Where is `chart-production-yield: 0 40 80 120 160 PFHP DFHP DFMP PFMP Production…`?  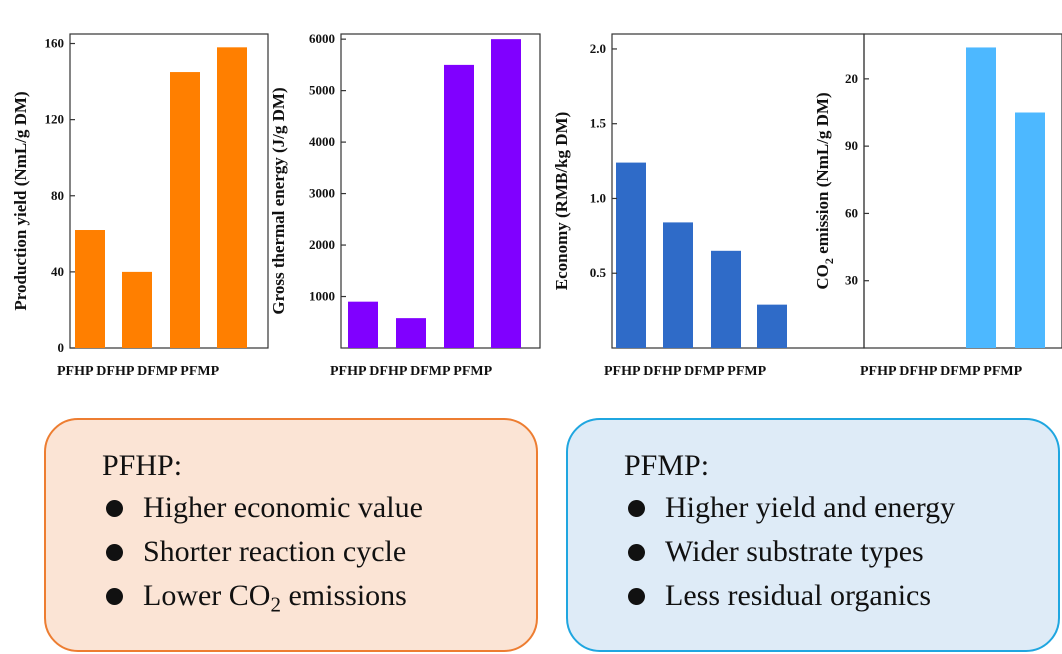
chart-production-yield: 0 40 80 120 160 PFHP DFHP DFMP PFMP Production… is located at coordinates (140, 206).